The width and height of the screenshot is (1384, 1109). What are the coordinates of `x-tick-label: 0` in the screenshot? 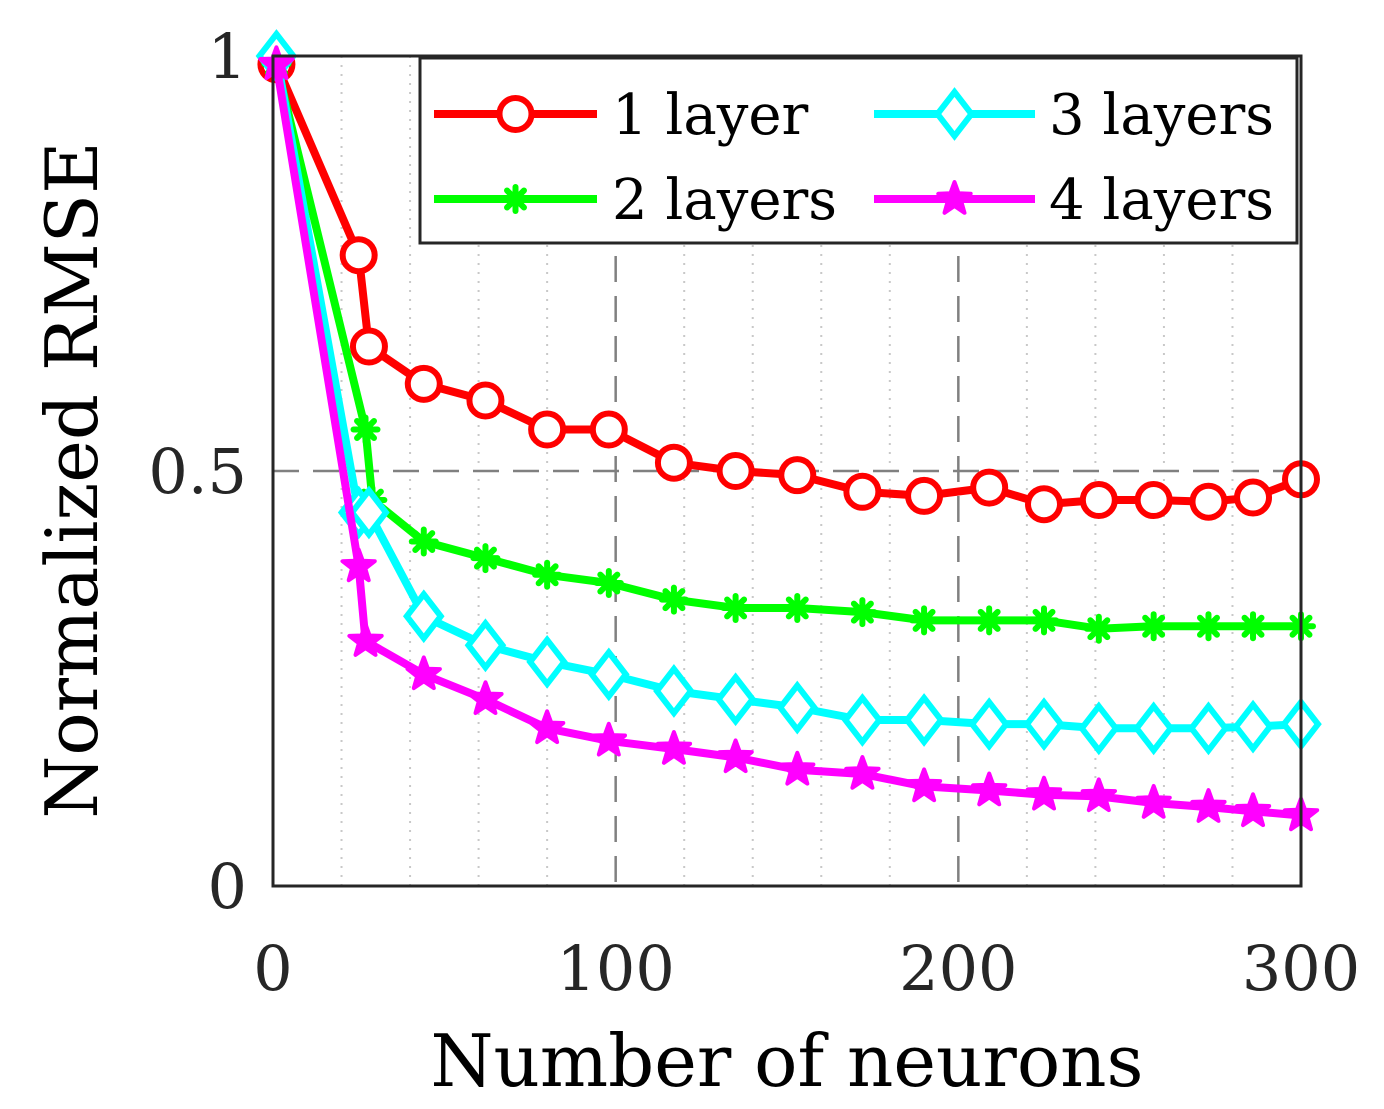 It's located at (272, 968).